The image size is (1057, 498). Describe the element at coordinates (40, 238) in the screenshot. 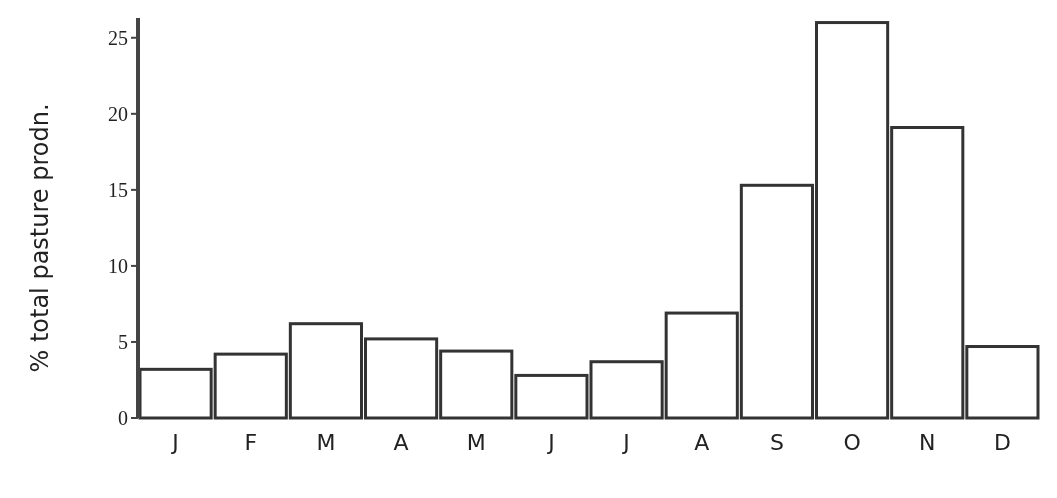

I see `y-axis-title: % total pasture prodn.` at that location.